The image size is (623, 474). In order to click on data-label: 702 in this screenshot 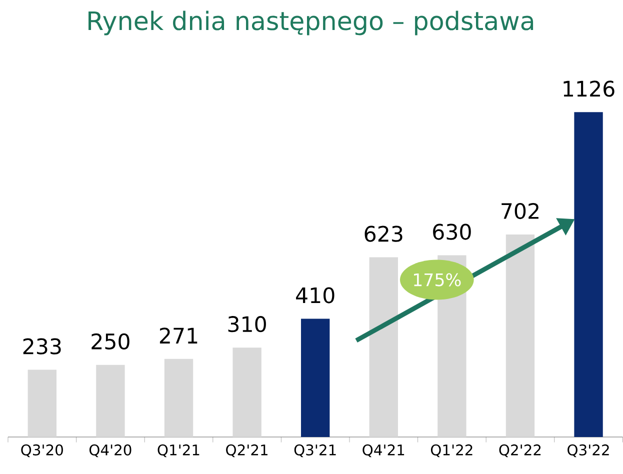, I will do `click(520, 211)`.